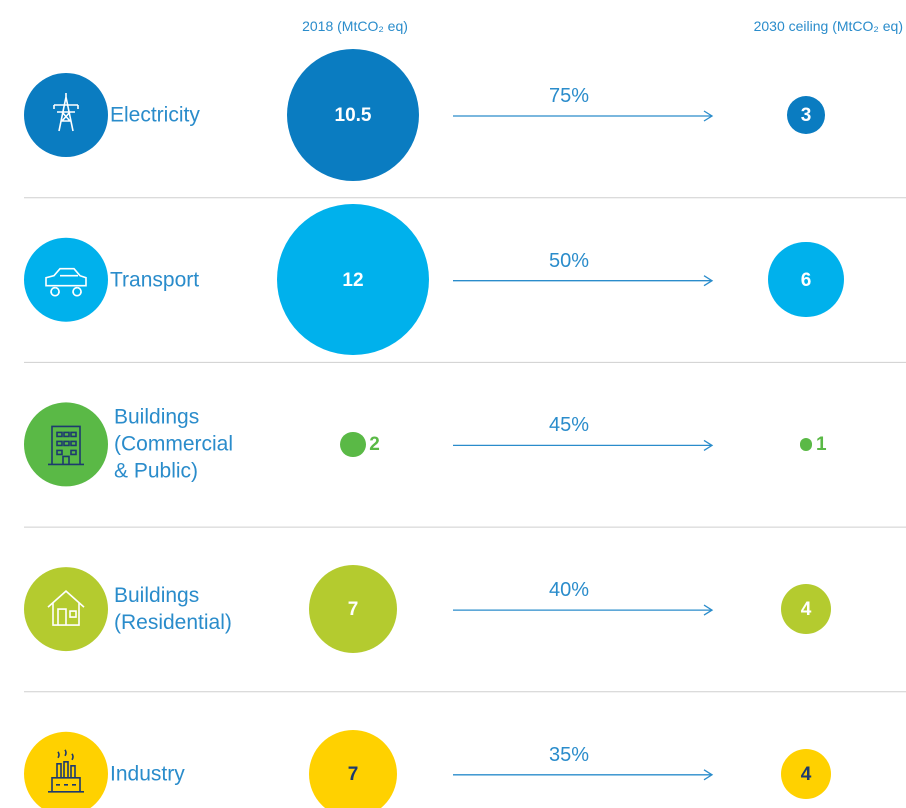  What do you see at coordinates (569, 96) in the screenshot?
I see `reduction-label: 75%` at bounding box center [569, 96].